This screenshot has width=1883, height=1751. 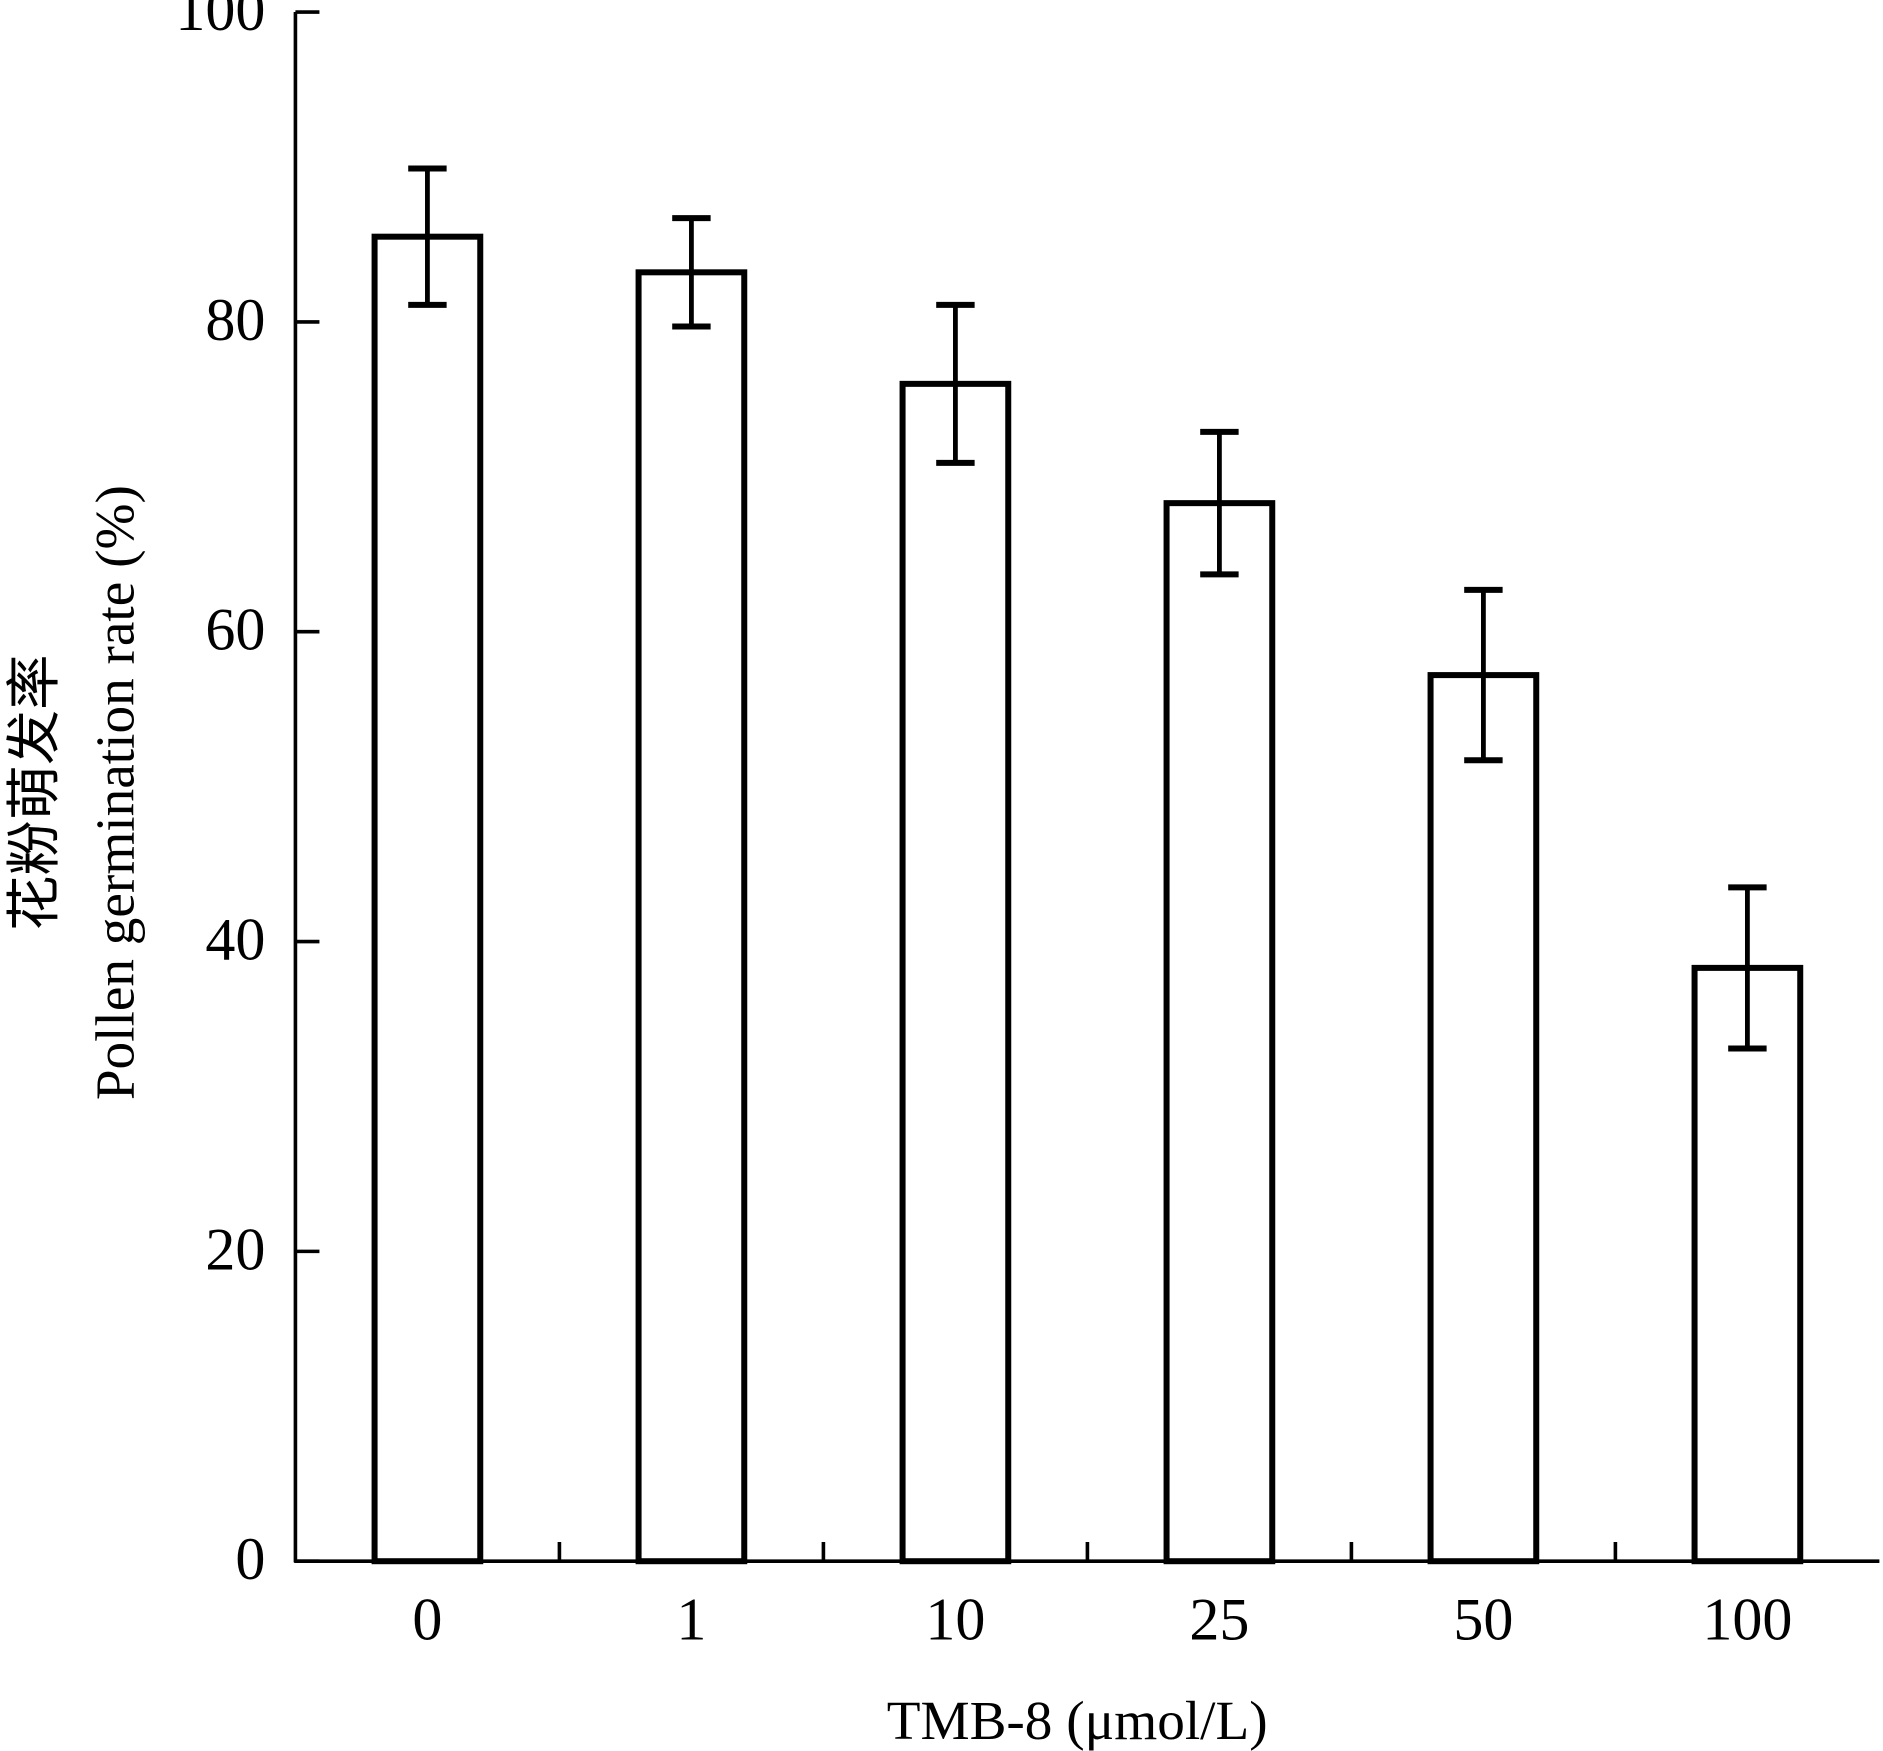 What do you see at coordinates (235, 629) in the screenshot?
I see `y-tick-label: 60` at bounding box center [235, 629].